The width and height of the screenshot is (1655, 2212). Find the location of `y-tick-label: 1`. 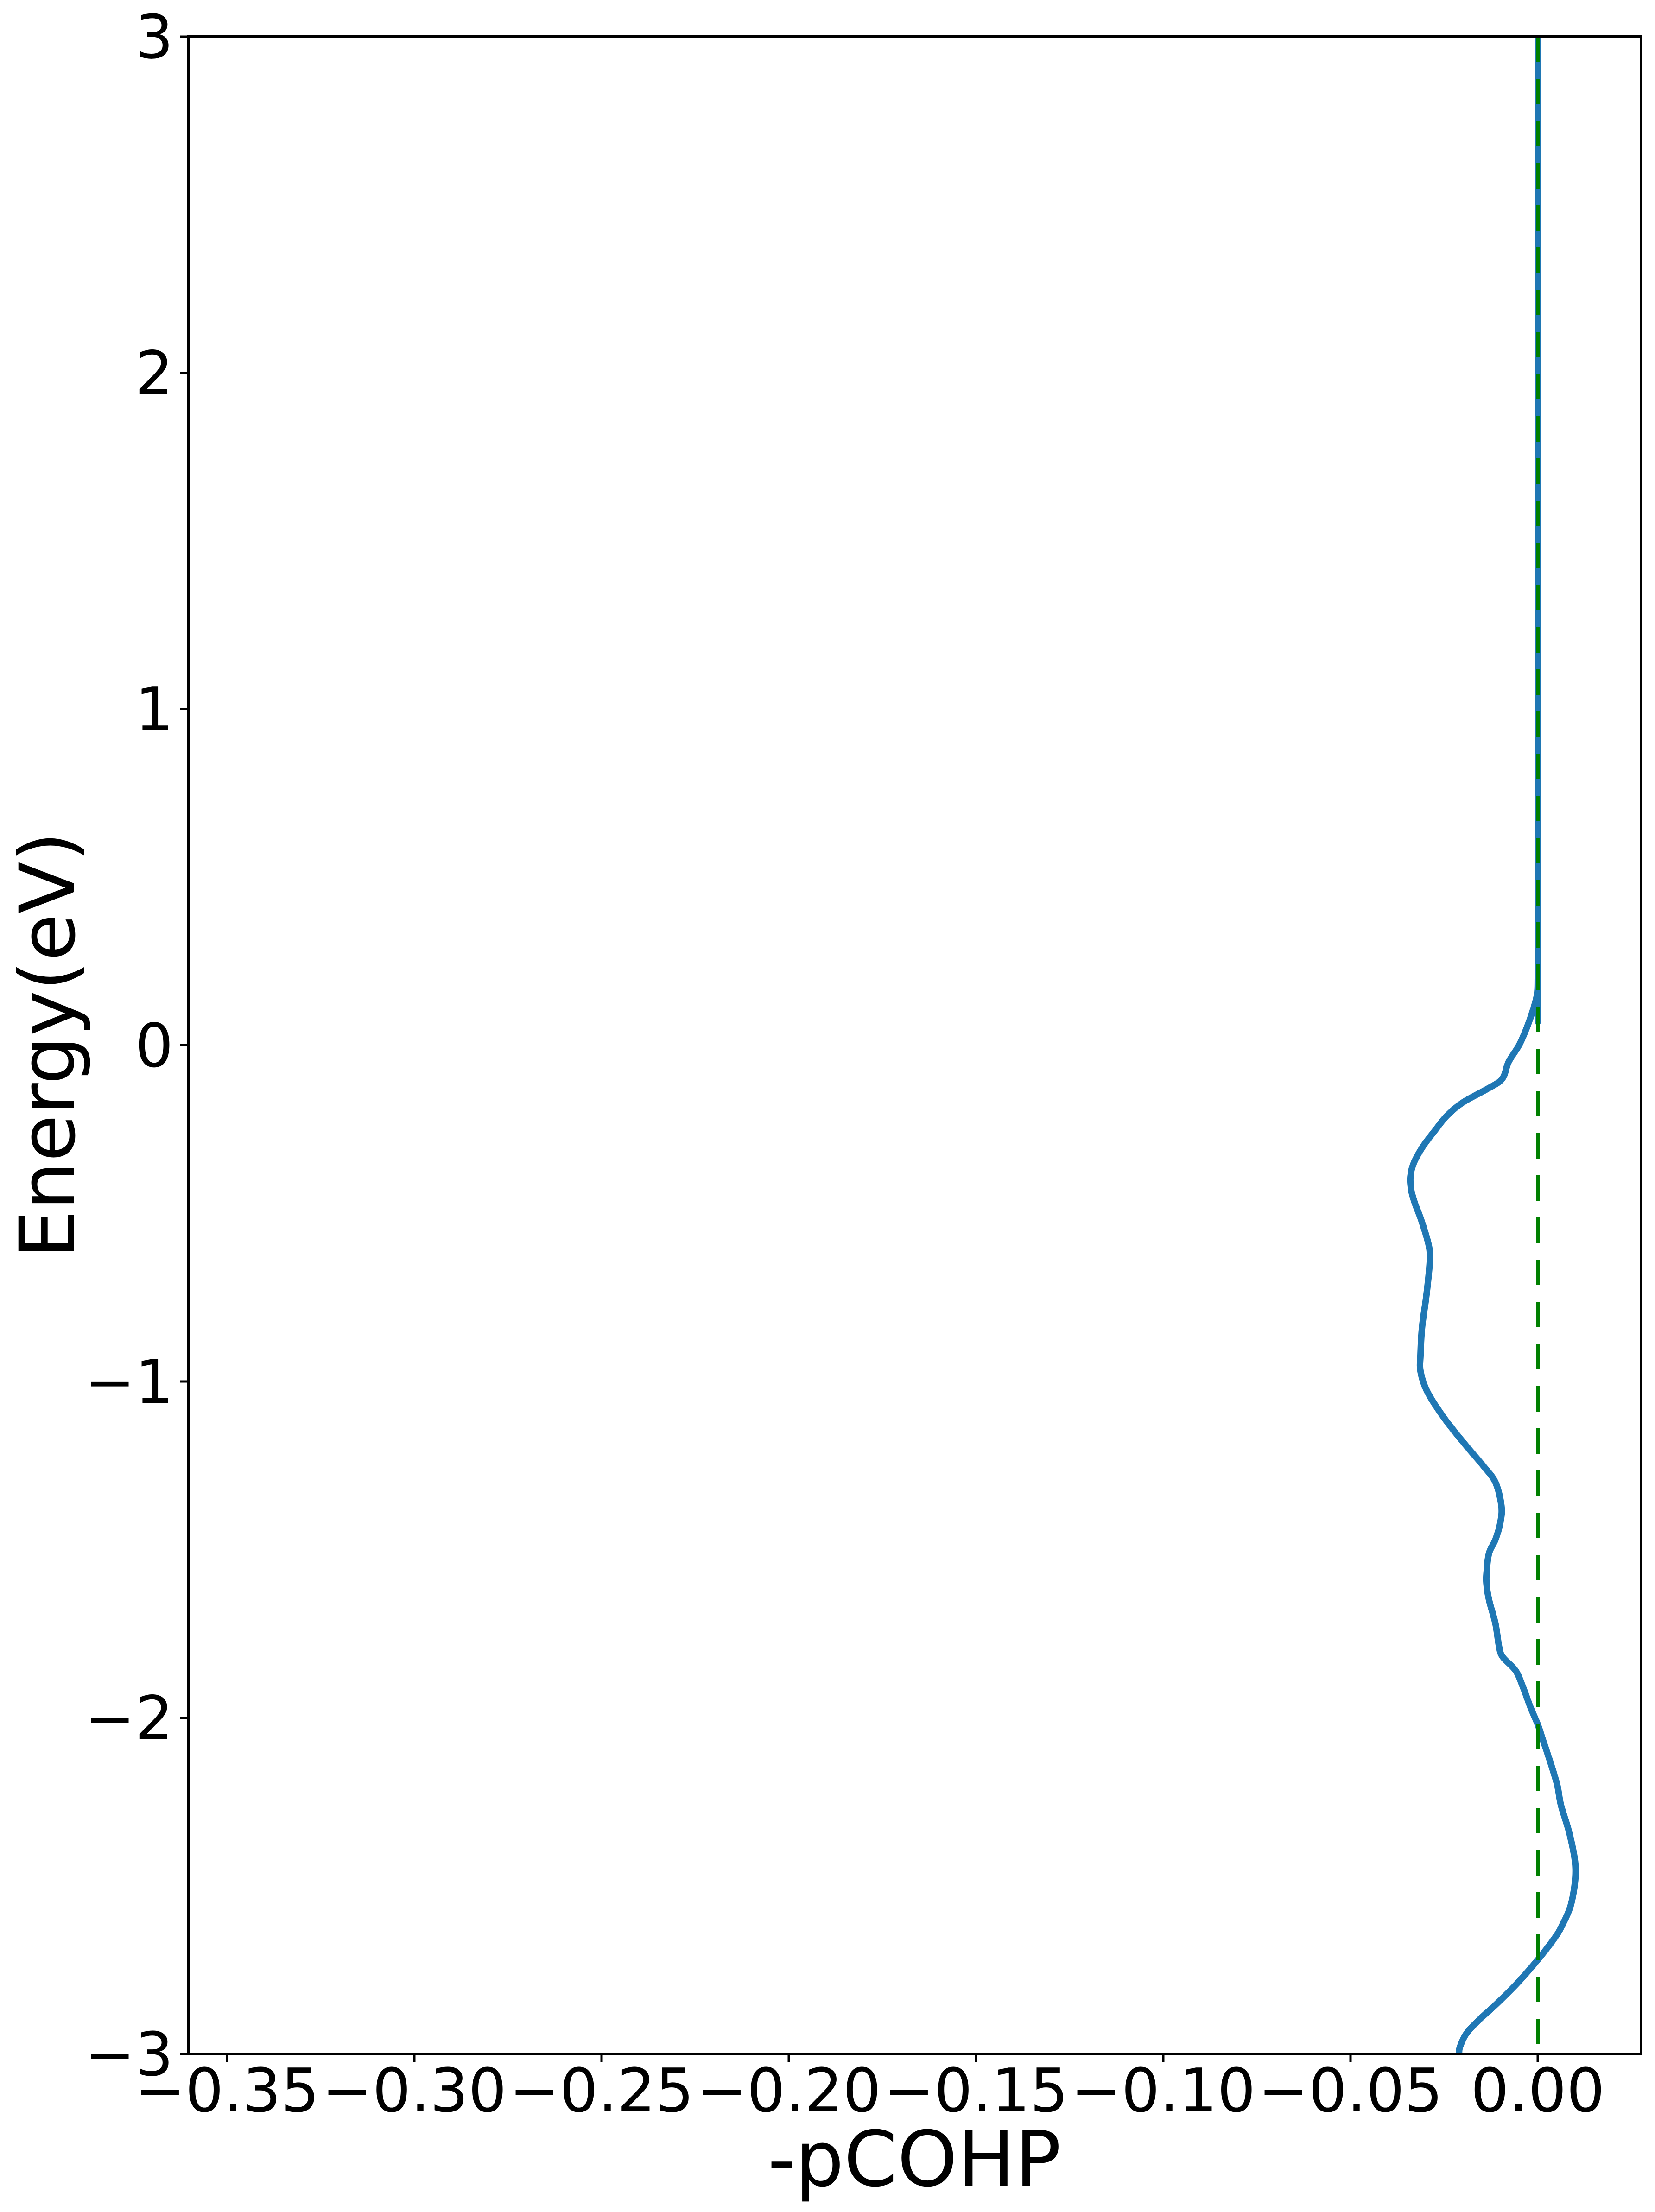

y-tick-label: 1 is located at coordinates (154, 709).